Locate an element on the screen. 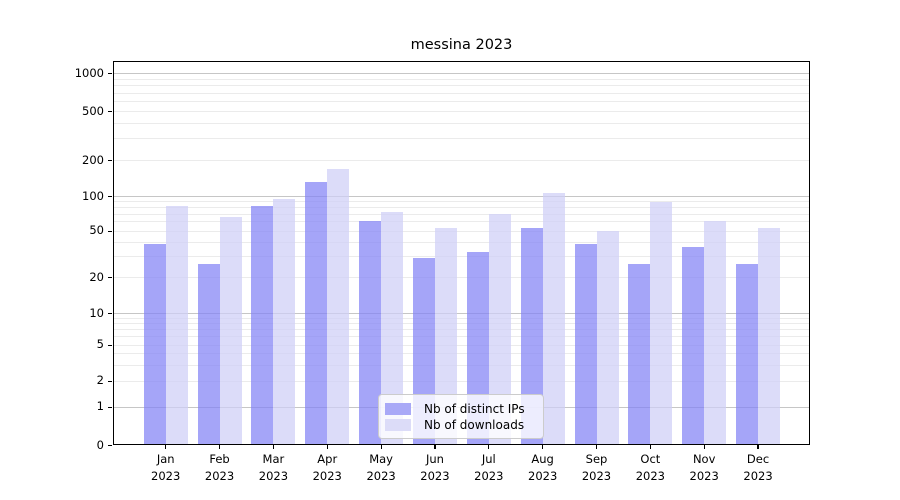 The image size is (900, 500). y-tick-label: 100 is located at coordinates (93, 195).